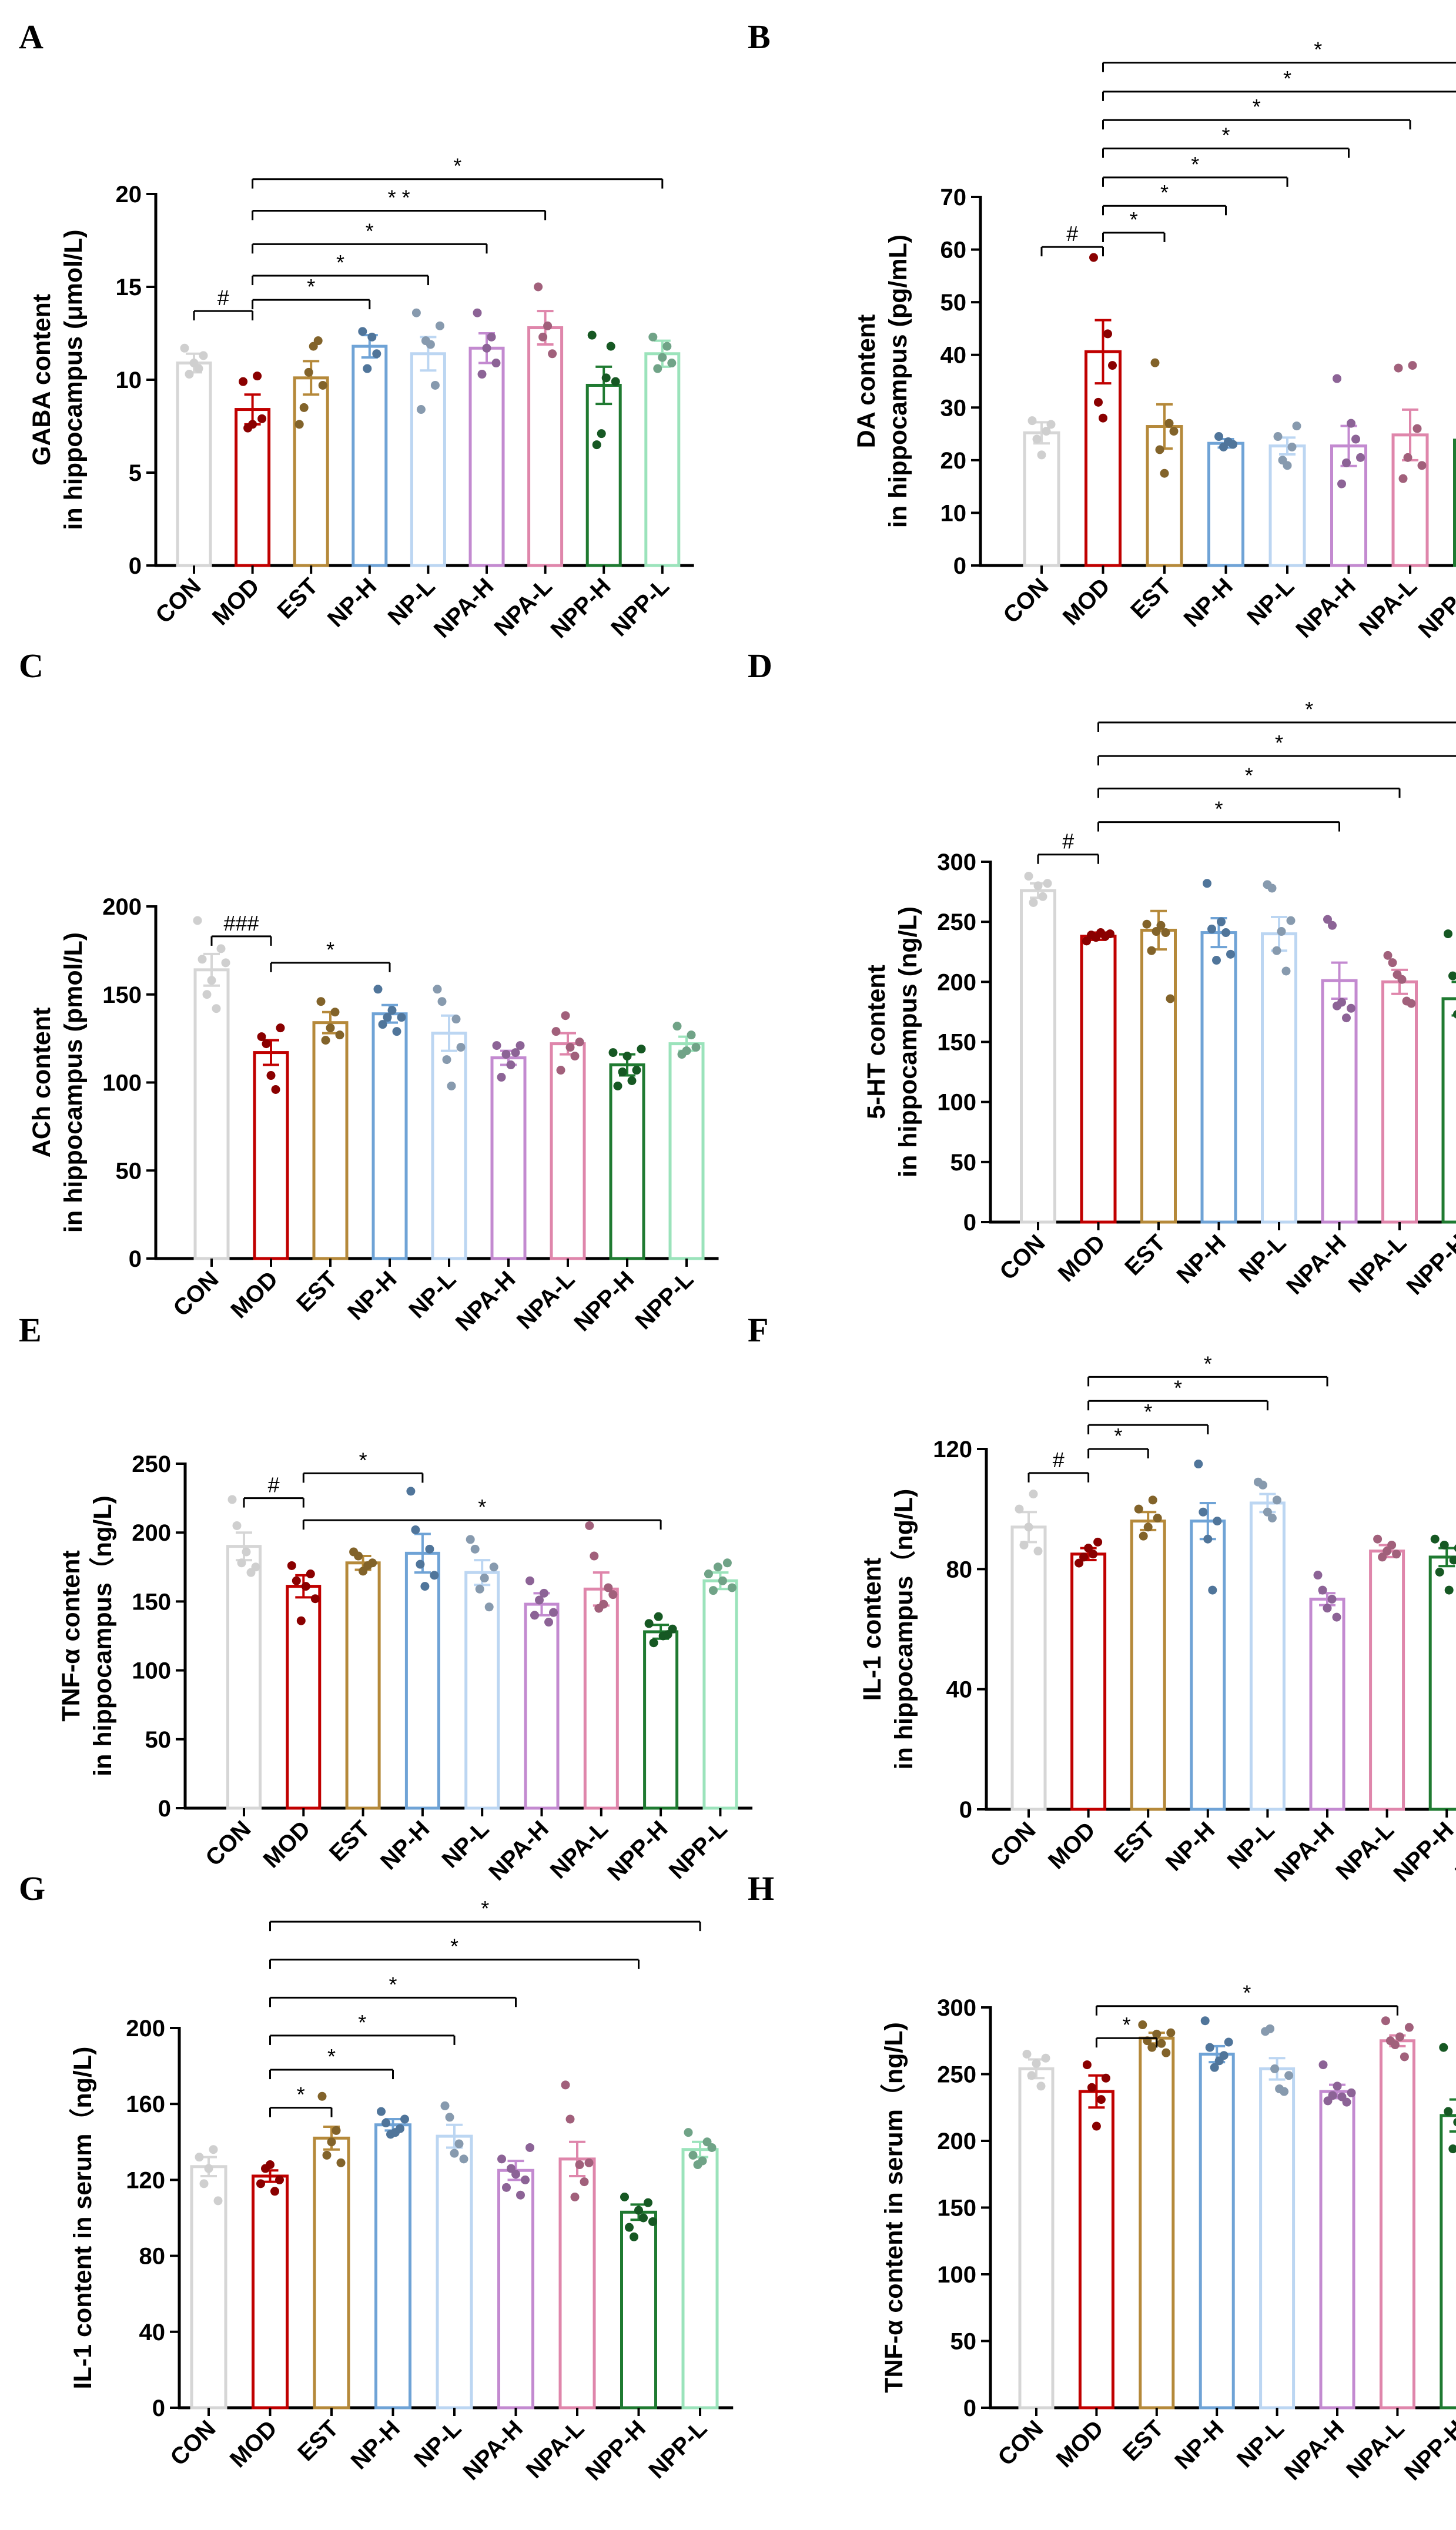  Describe the element at coordinates (32, 1888) in the screenshot. I see `panel-letter: G` at that location.